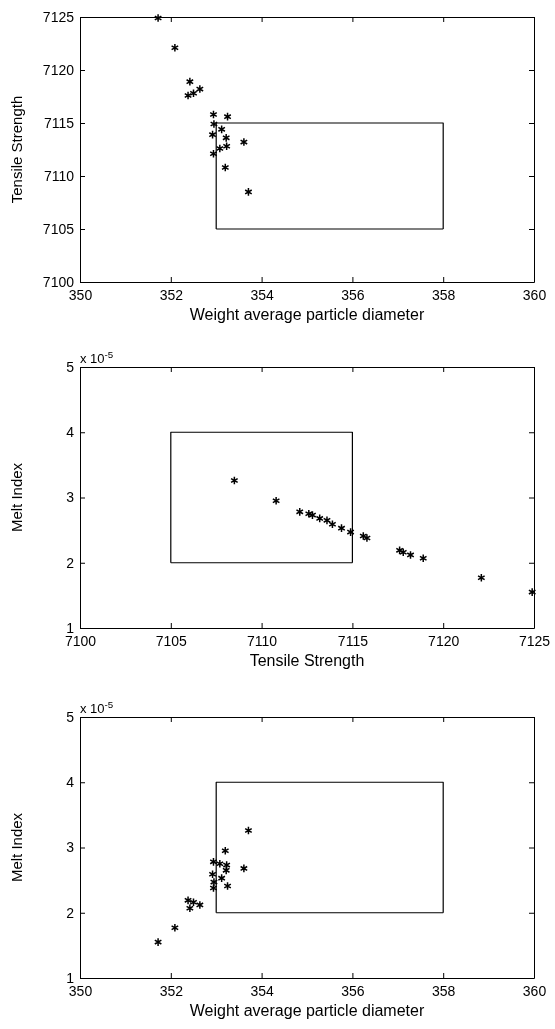 Image resolution: width=555 pixels, height=1029 pixels. I want to click on x-axis-title: Tensile Strength, so click(307, 660).